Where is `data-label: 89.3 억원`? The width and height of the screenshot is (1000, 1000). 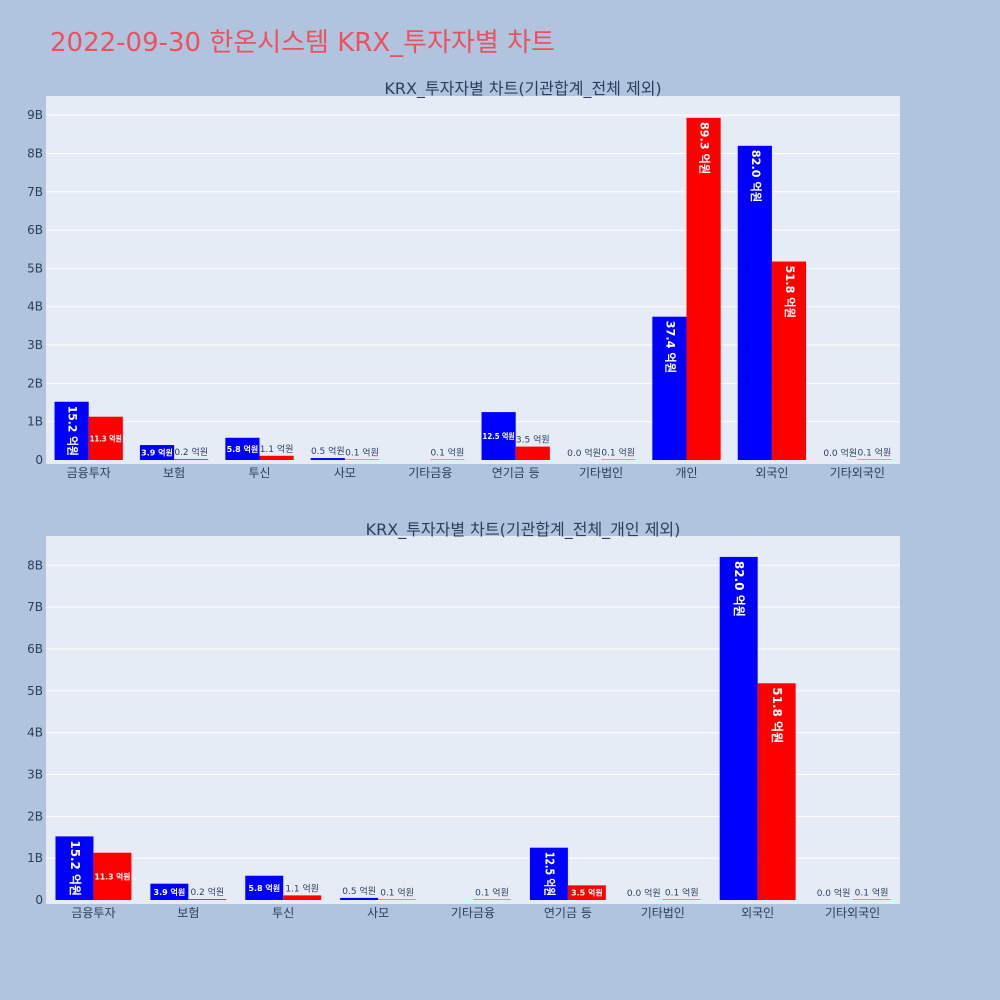
data-label: 89.3 억원 is located at coordinates (705, 148).